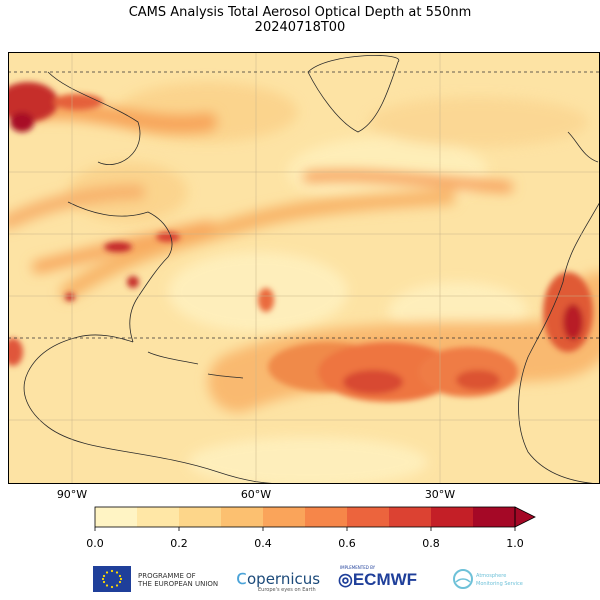 This screenshot has width=600, height=600. Describe the element at coordinates (256, 494) in the screenshot. I see `lon-label-60w: 60°W` at that location.